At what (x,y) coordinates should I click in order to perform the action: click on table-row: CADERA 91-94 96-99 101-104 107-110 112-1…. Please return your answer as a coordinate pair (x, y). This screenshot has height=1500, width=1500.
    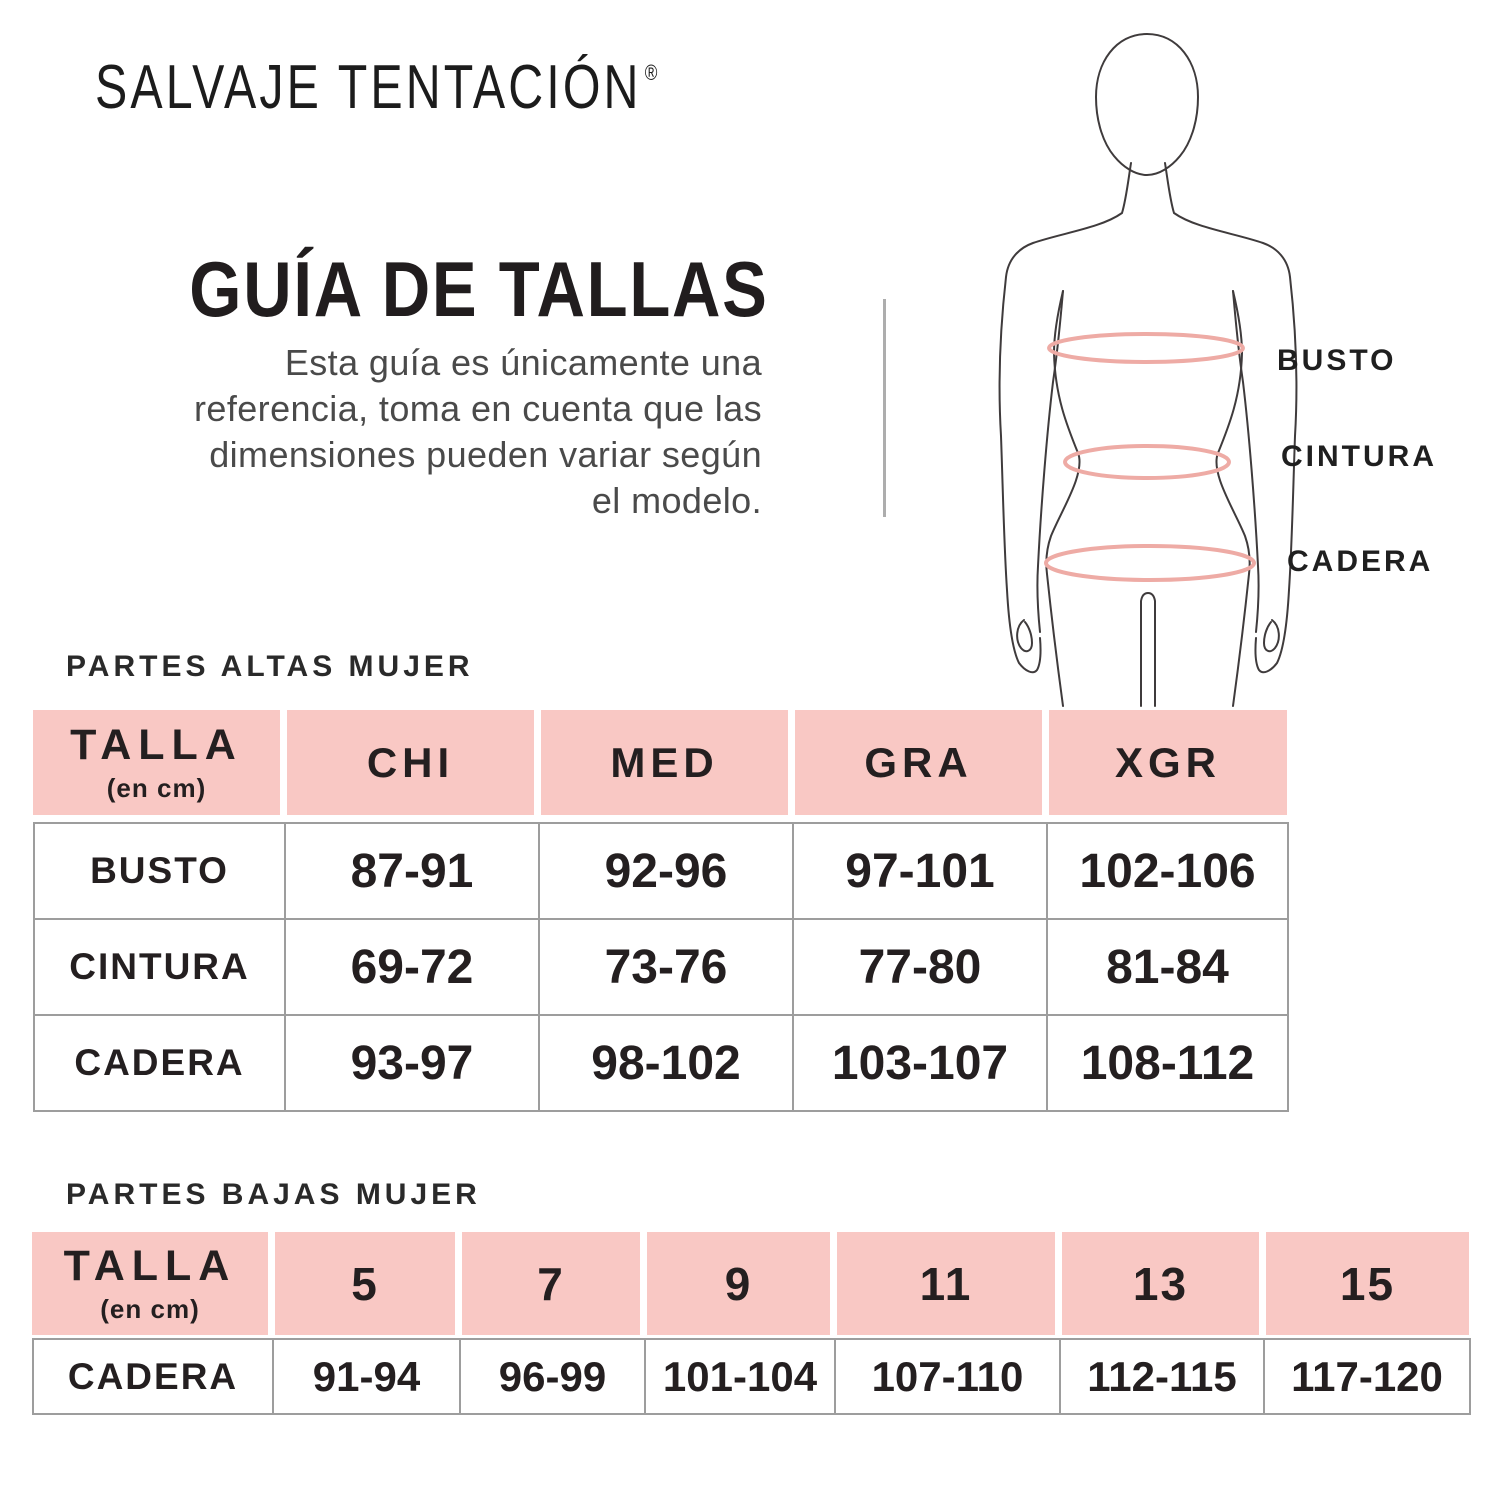
    Looking at the image, I should click on (751, 1376).